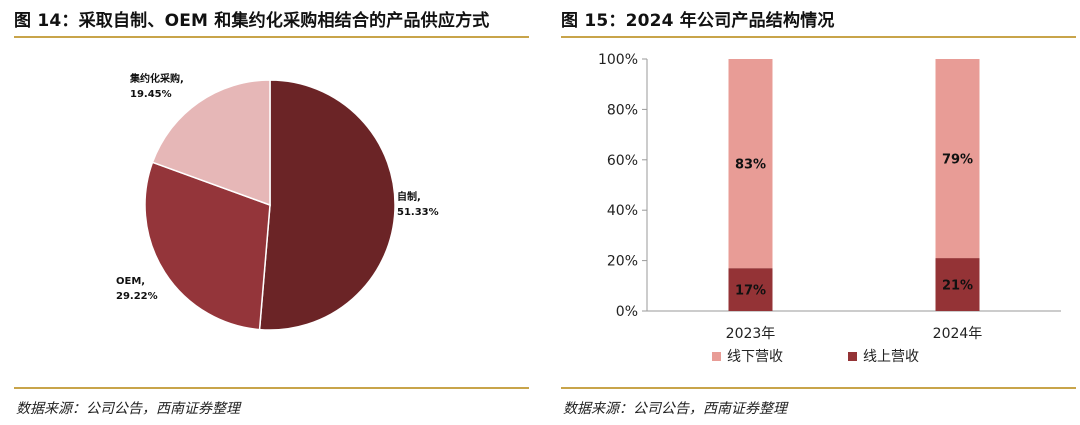 The height and width of the screenshot is (425, 1080). What do you see at coordinates (622, 110) in the screenshot?
I see `y-tick-label: 80%` at bounding box center [622, 110].